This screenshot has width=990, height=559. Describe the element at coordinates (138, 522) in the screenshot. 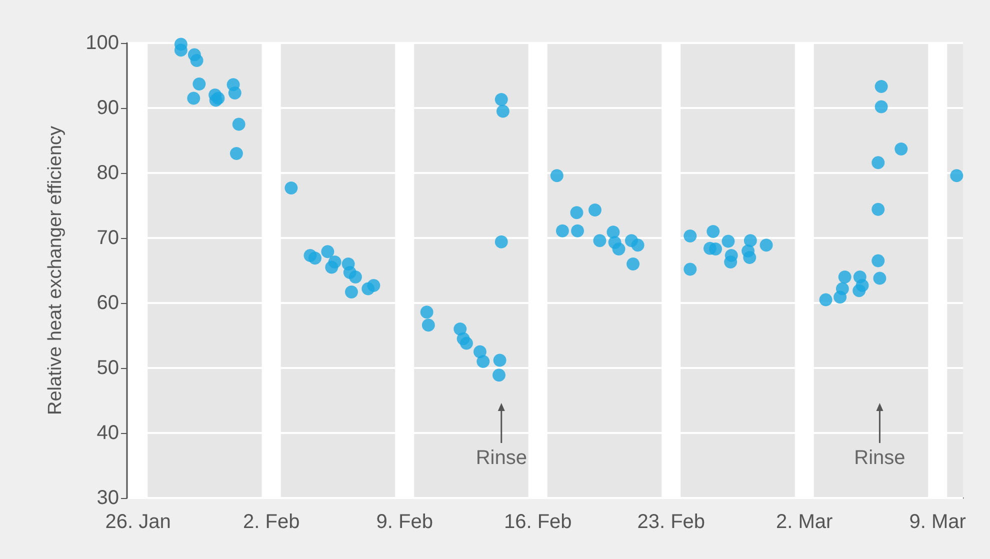

I see `x-tick-label: 26. Jan` at that location.